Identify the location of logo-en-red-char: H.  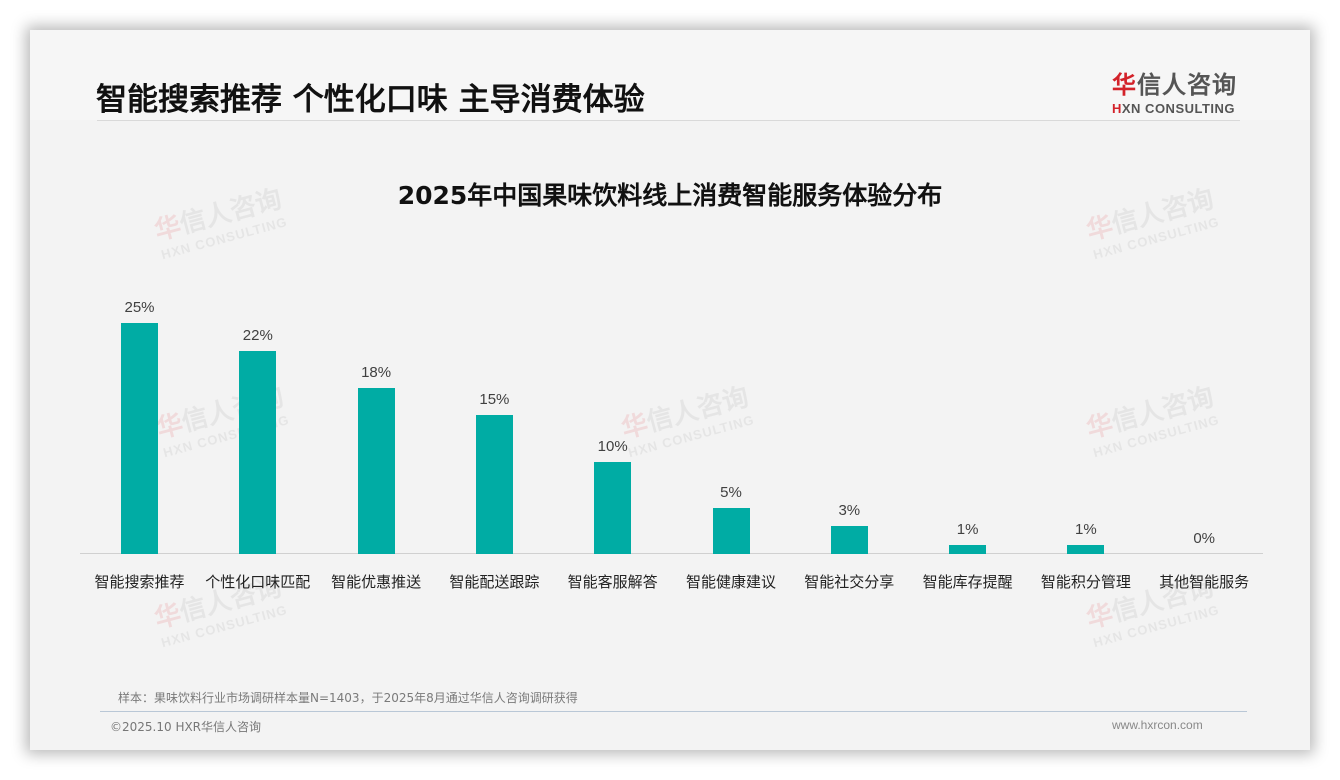
(1117, 108).